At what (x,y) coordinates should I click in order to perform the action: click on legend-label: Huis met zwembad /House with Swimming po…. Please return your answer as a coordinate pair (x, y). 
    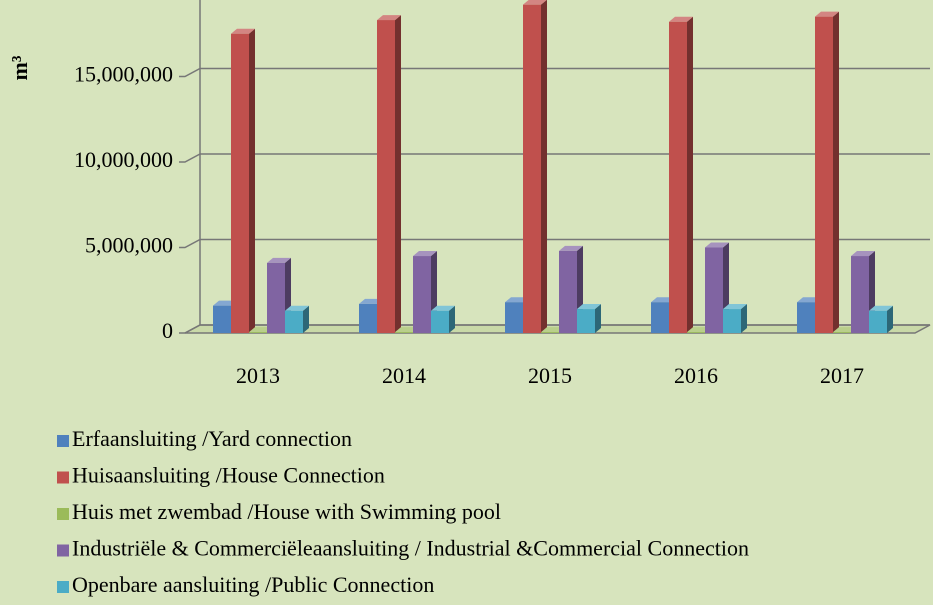
    Looking at the image, I should click on (286, 511).